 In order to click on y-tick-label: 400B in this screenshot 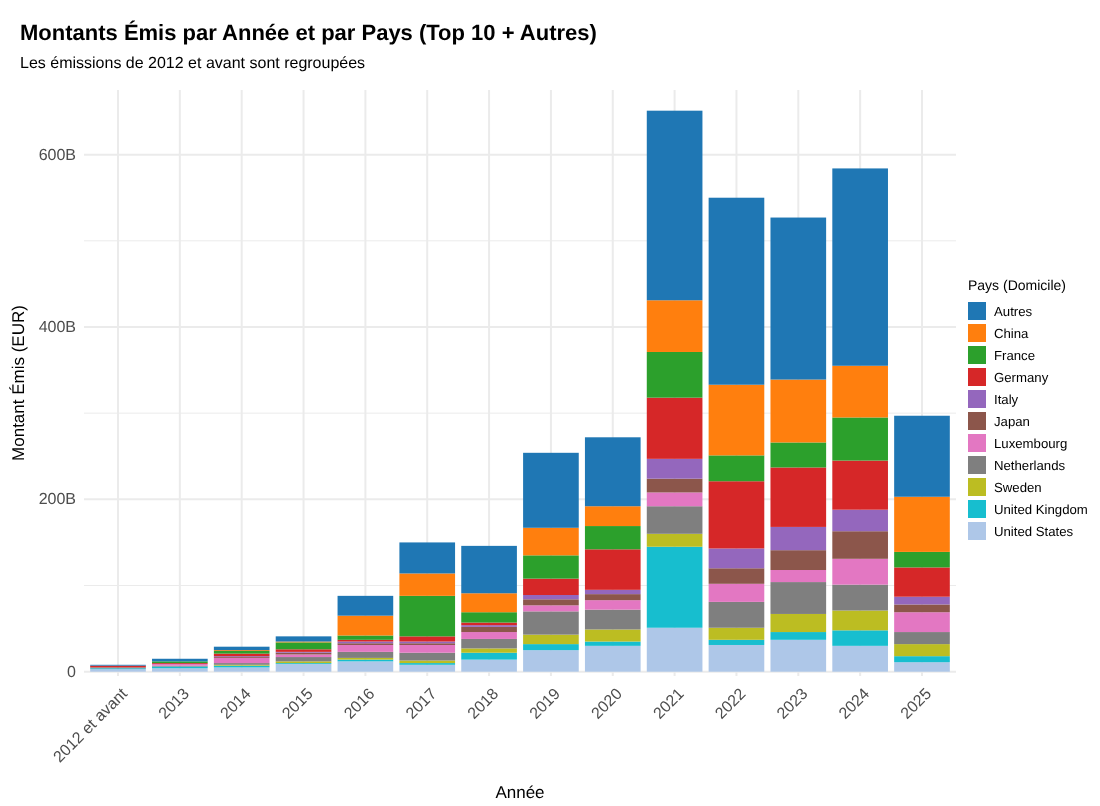, I will do `click(57, 327)`.